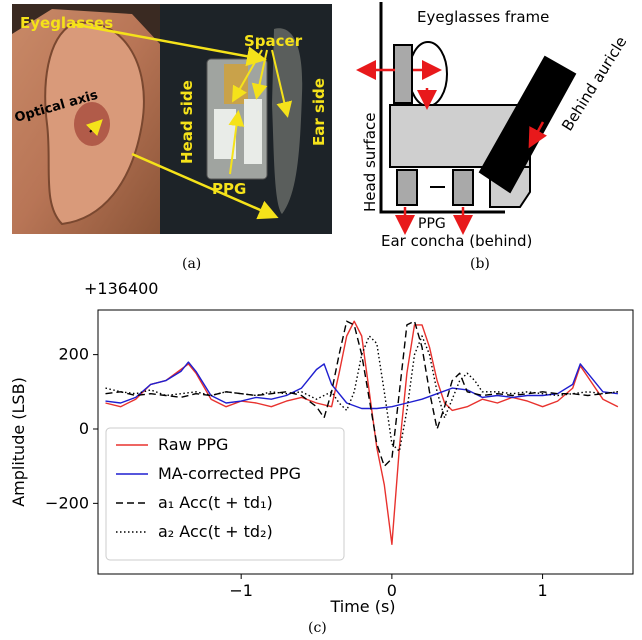 The image size is (642, 640). What do you see at coordinates (432, 224) in the screenshot?
I see `label-ppg-b: PPG` at bounding box center [432, 224].